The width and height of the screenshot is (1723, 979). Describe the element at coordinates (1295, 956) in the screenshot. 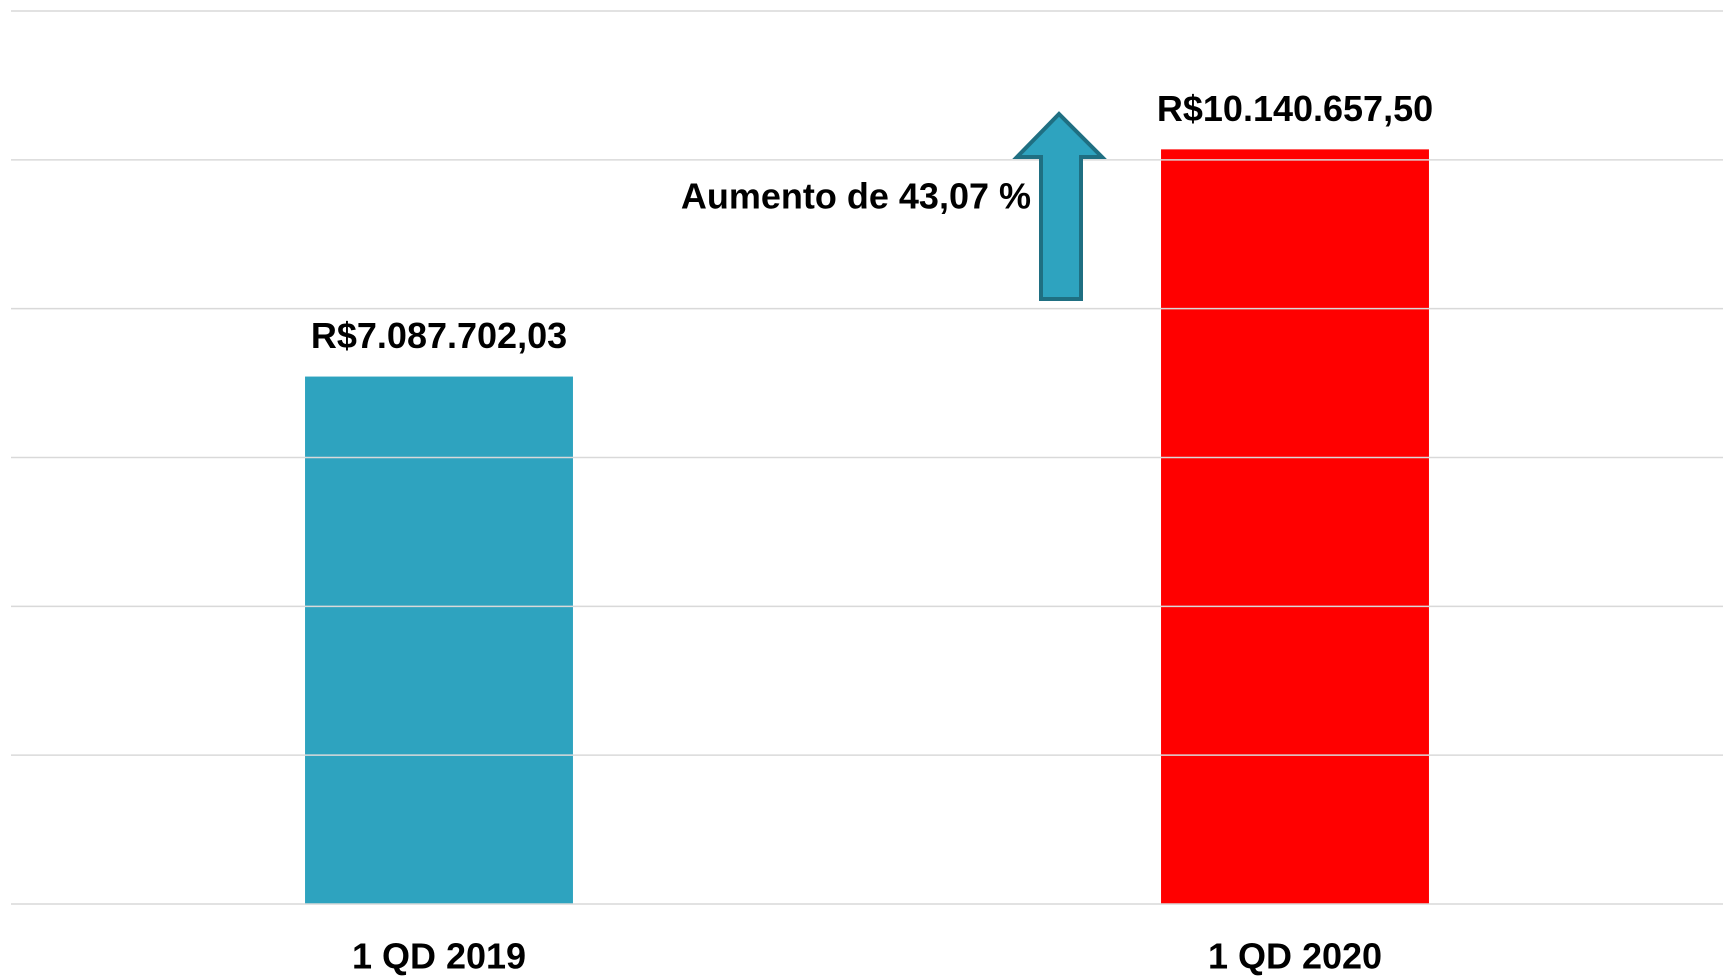

I see `x-tick-label: 1 QD 2020` at that location.